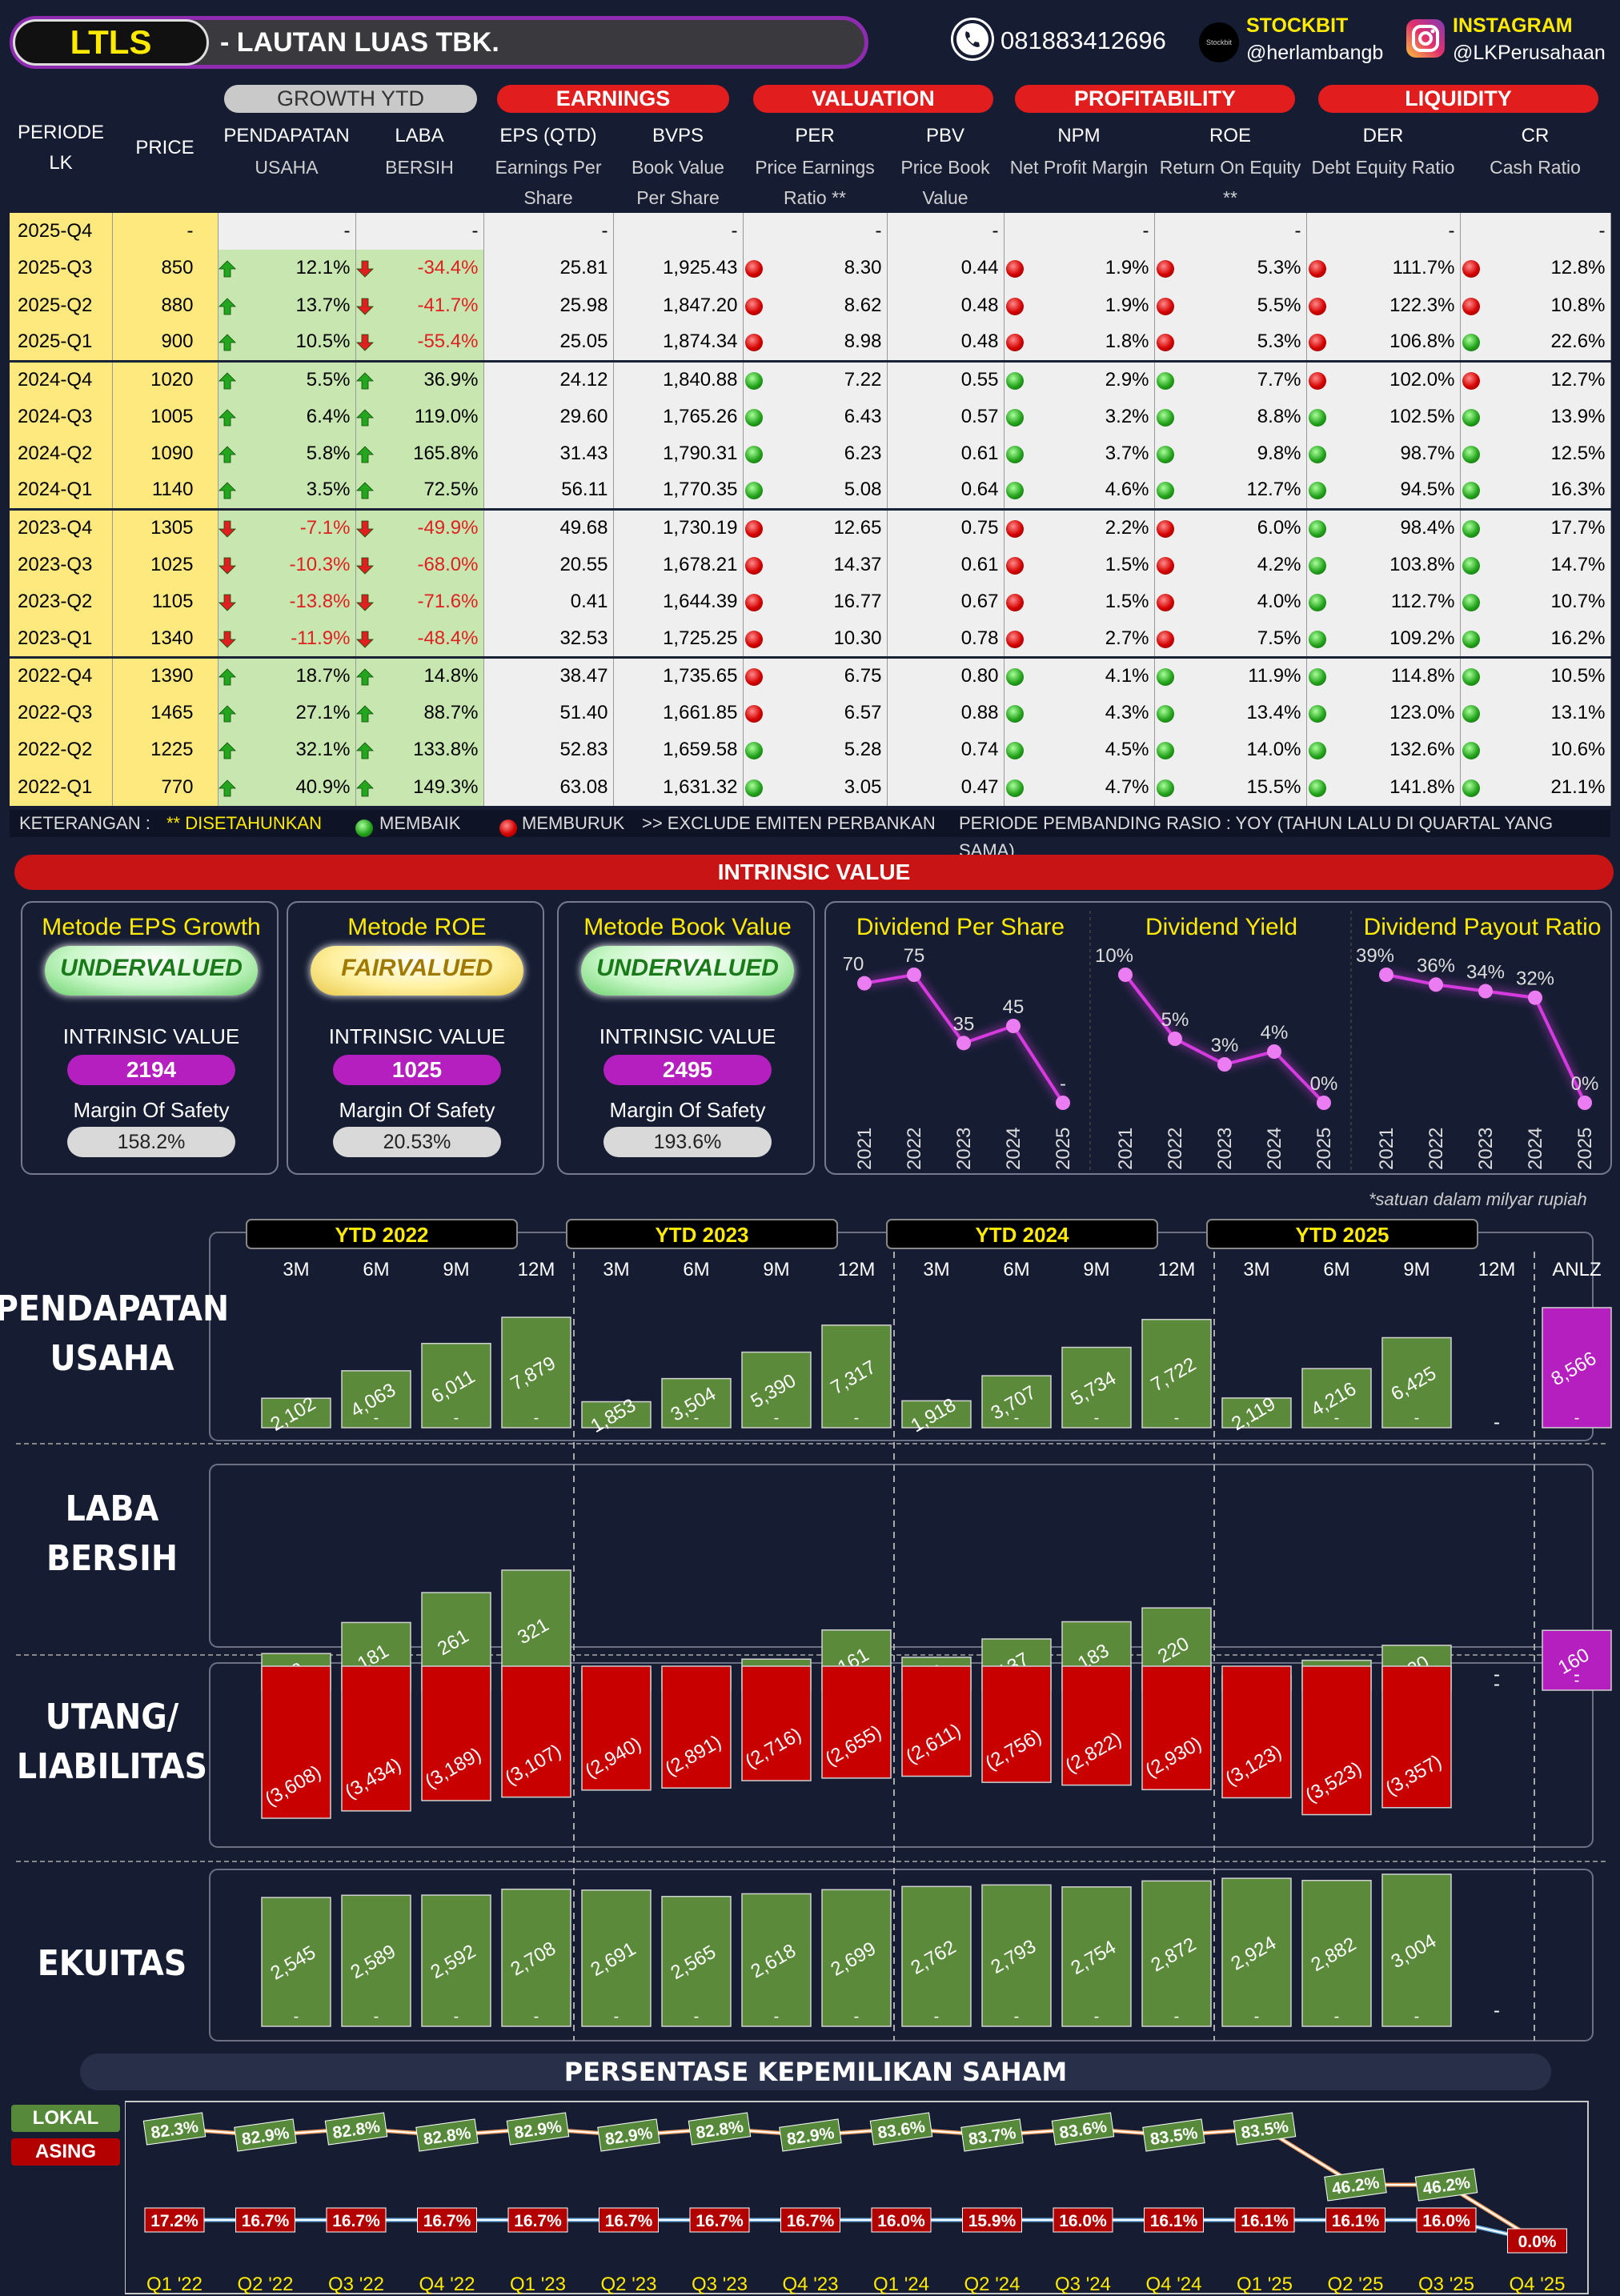 Image resolution: width=1620 pixels, height=2296 pixels. What do you see at coordinates (61, 639) in the screenshot?
I see `cell-p: 2023-Q1` at bounding box center [61, 639].